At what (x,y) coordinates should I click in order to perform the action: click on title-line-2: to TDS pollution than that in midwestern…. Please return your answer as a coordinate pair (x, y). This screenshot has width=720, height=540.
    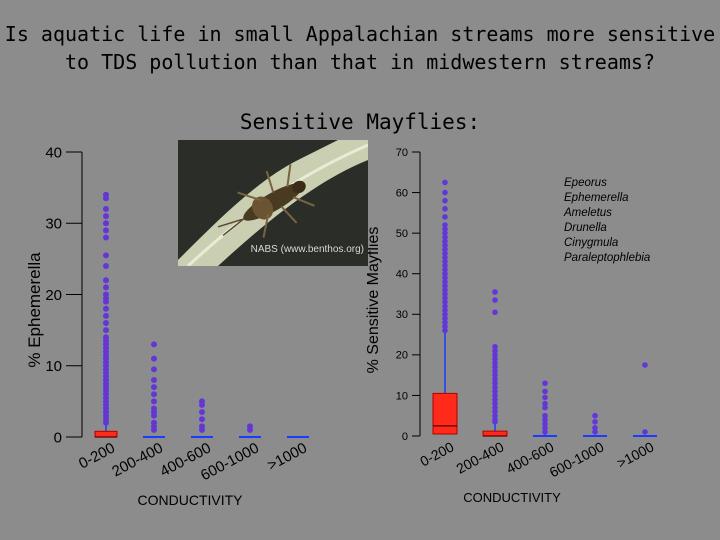
    Looking at the image, I should click on (359, 62).